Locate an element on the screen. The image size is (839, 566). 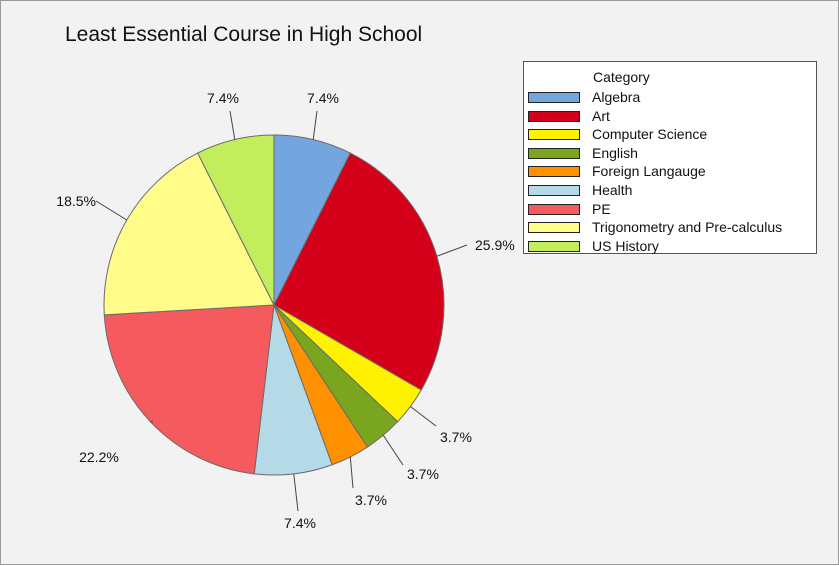
legend-label-art: Art is located at coordinates (601, 116).